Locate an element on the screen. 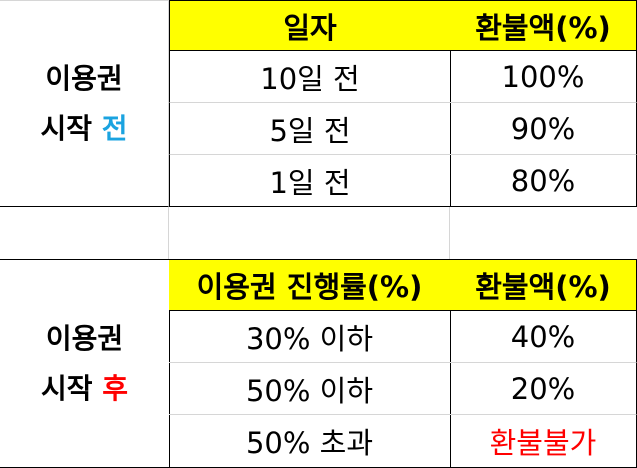  after-row-3-progress: 50% 초과 is located at coordinates (310, 441).